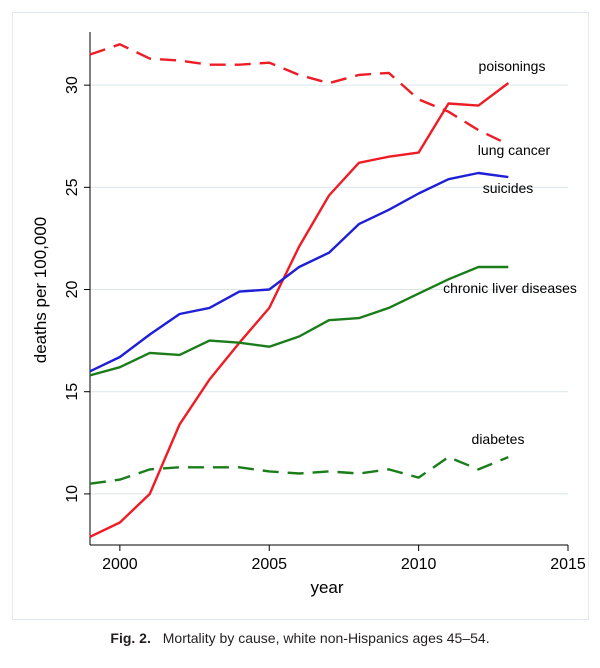 This screenshot has width=600, height=668. Describe the element at coordinates (568, 564) in the screenshot. I see `x-tick-label: 2015` at that location.